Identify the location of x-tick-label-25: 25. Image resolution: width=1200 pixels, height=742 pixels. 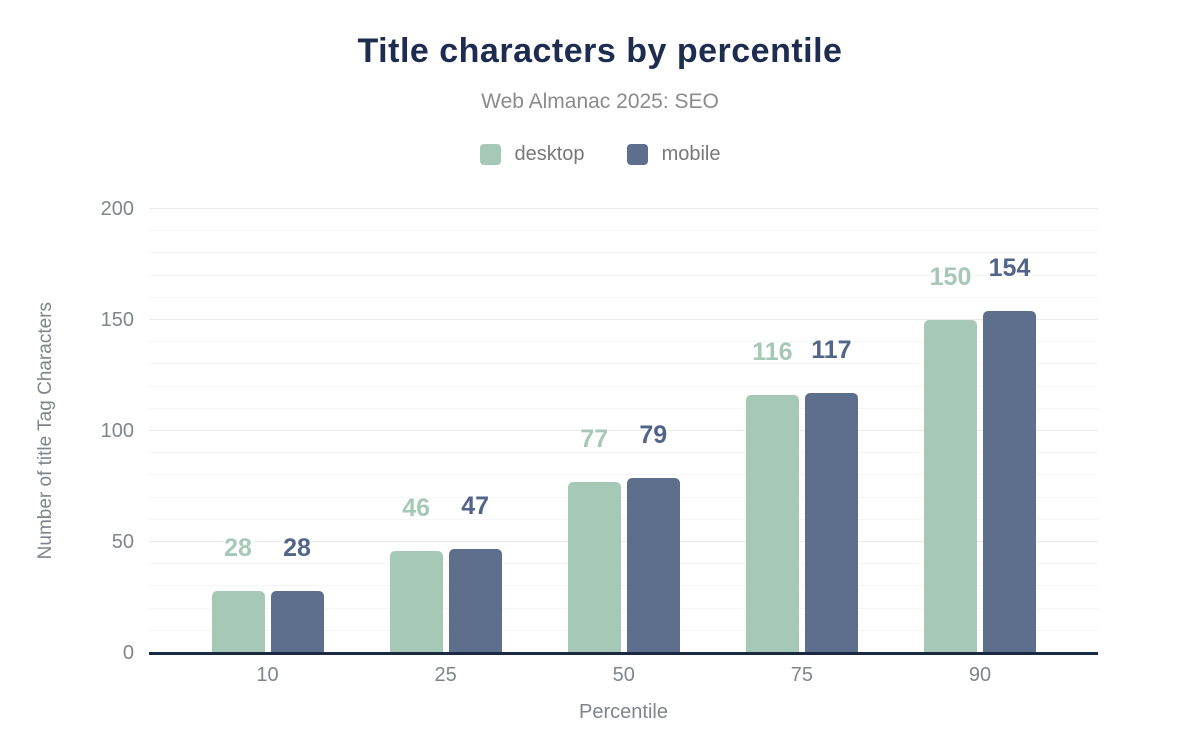
(445, 675).